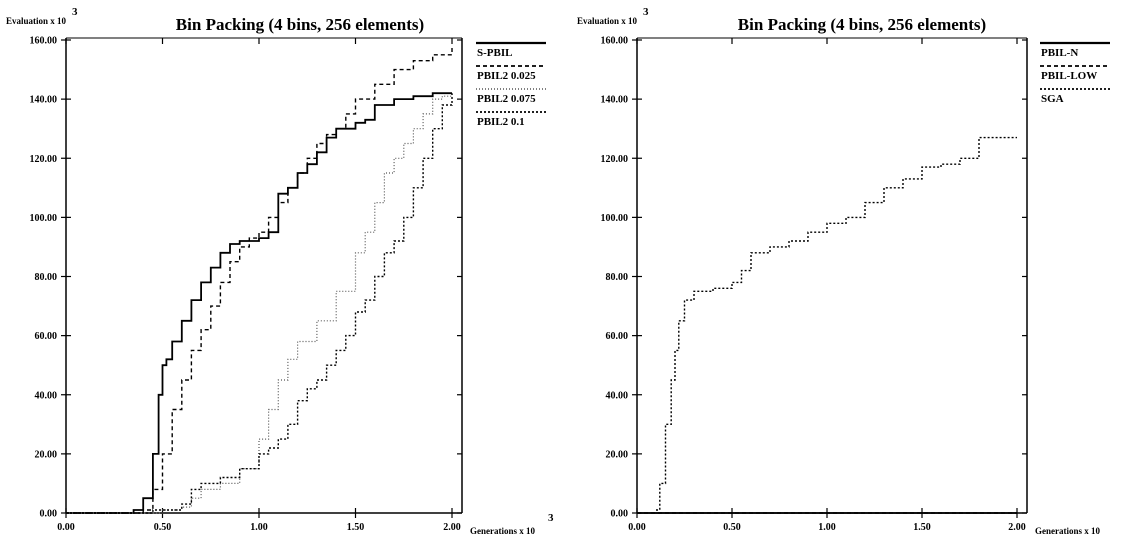  What do you see at coordinates (506, 99) in the screenshot?
I see `legend-label-2: PBIL2 0.075` at bounding box center [506, 99].